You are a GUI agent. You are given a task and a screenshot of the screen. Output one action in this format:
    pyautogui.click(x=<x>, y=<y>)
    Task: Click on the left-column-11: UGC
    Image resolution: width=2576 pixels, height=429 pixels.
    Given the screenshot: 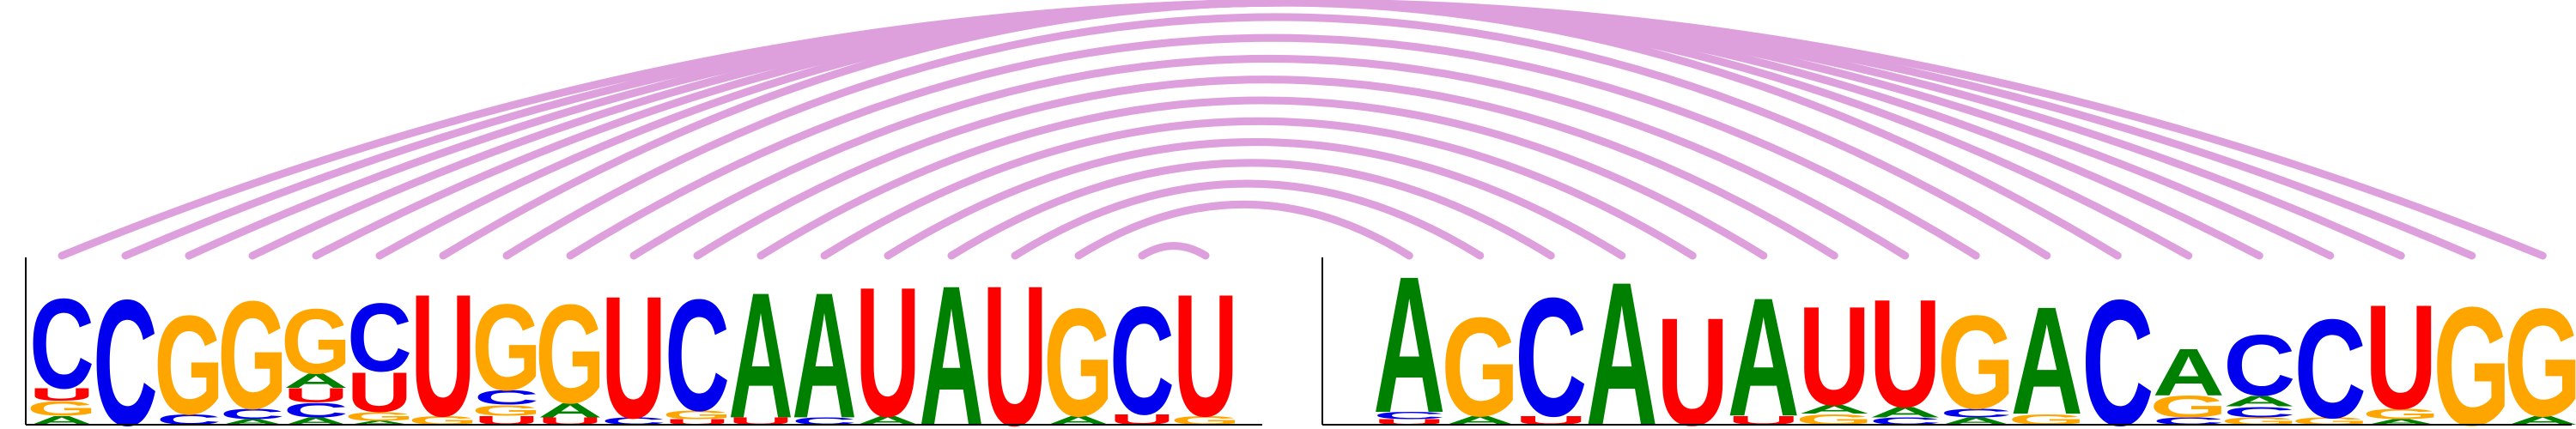 What is the action you would take?
    pyautogui.click(x=697, y=347)
    